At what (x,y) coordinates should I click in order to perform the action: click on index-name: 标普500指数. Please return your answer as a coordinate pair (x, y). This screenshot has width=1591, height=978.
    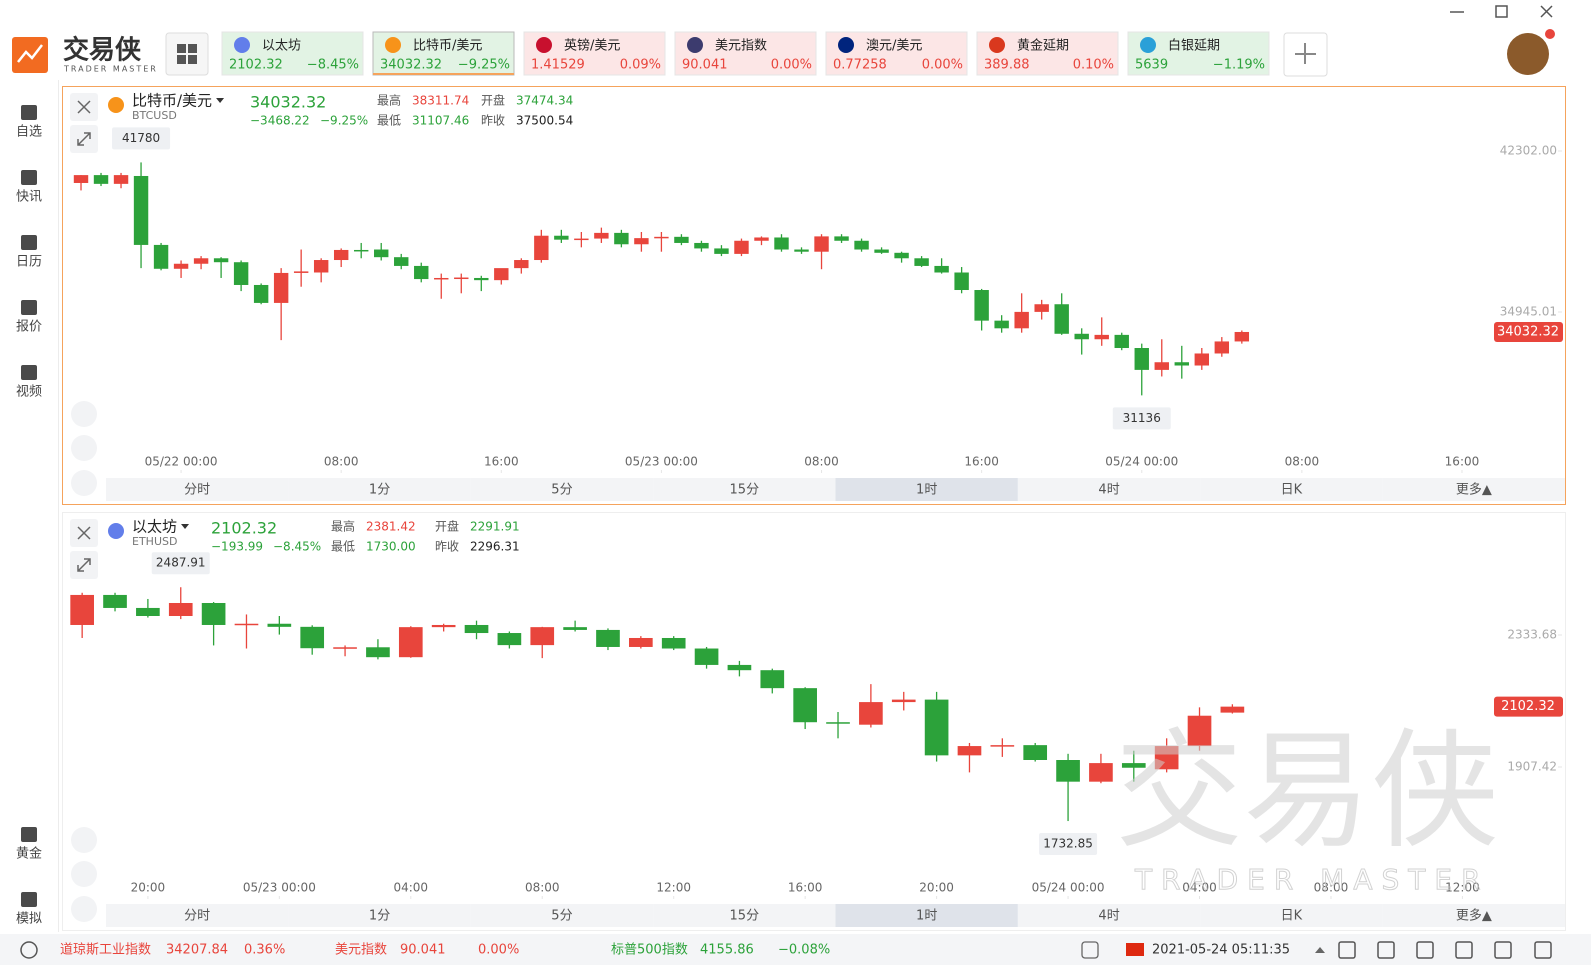
    Looking at the image, I should click on (649, 950).